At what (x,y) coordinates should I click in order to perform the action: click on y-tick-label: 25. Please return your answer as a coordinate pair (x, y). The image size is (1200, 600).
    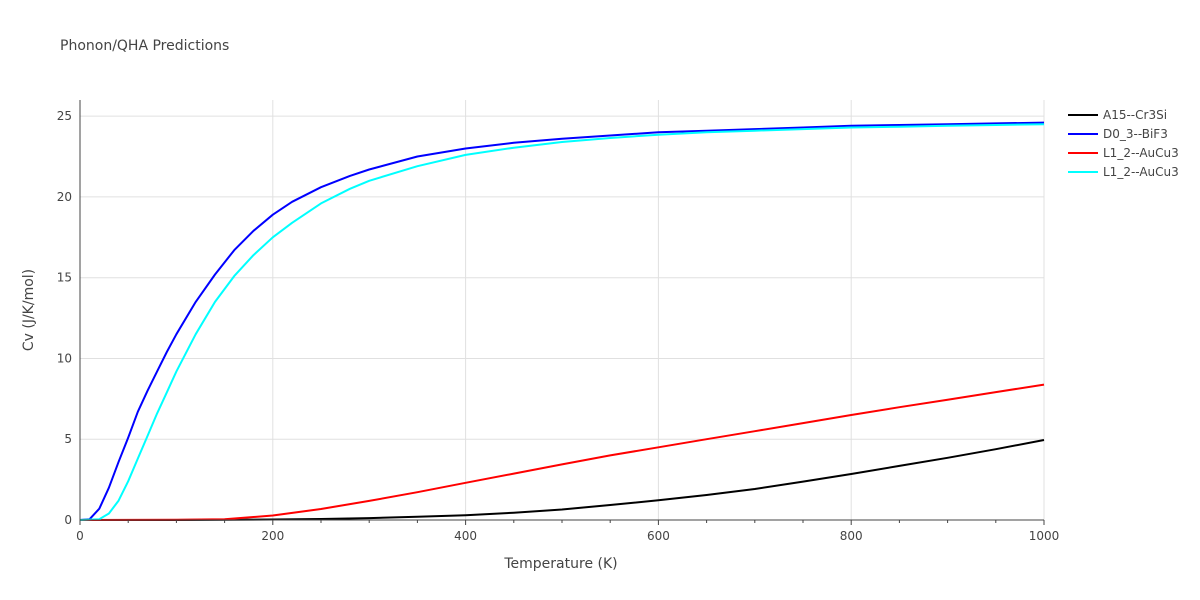
    Looking at the image, I should click on (64, 116).